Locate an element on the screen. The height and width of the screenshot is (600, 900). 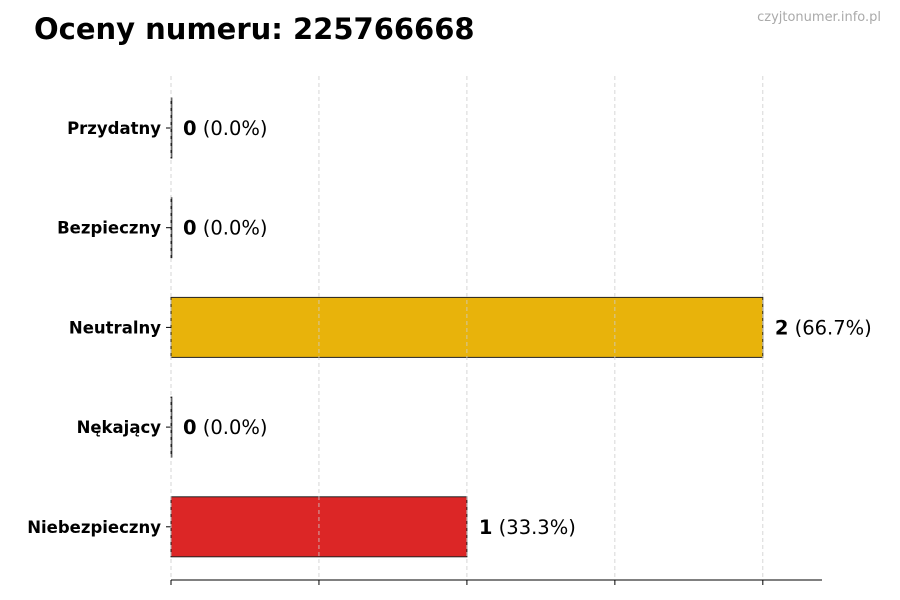
data-label-2: 2 (66.7%) is located at coordinates (823, 327).